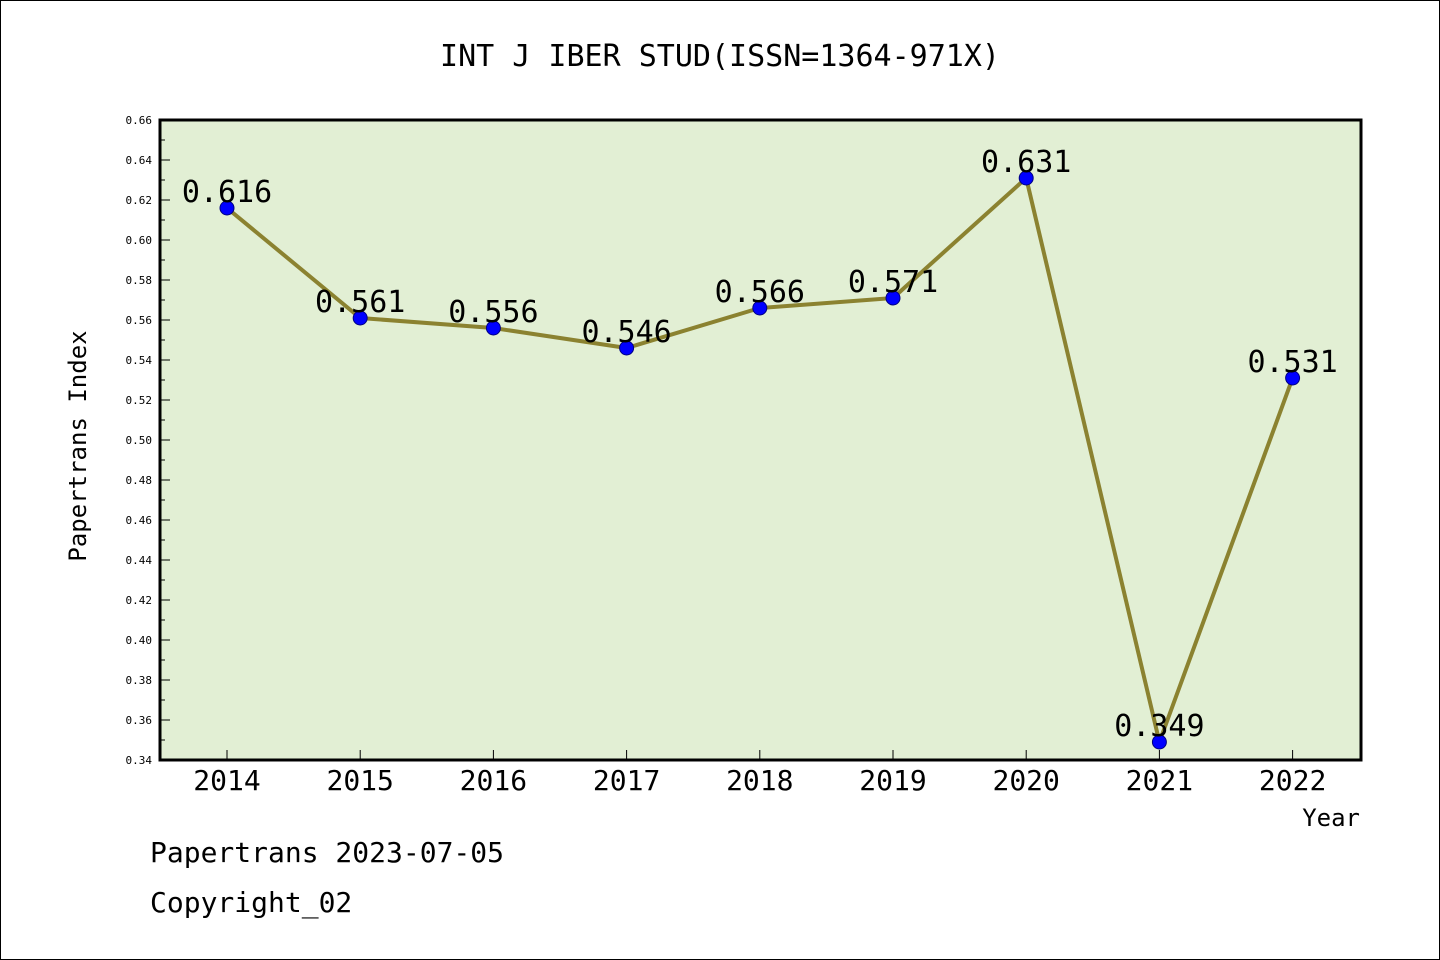  Describe the element at coordinates (759, 780) in the screenshot. I see `x-tick-label: 2018` at that location.